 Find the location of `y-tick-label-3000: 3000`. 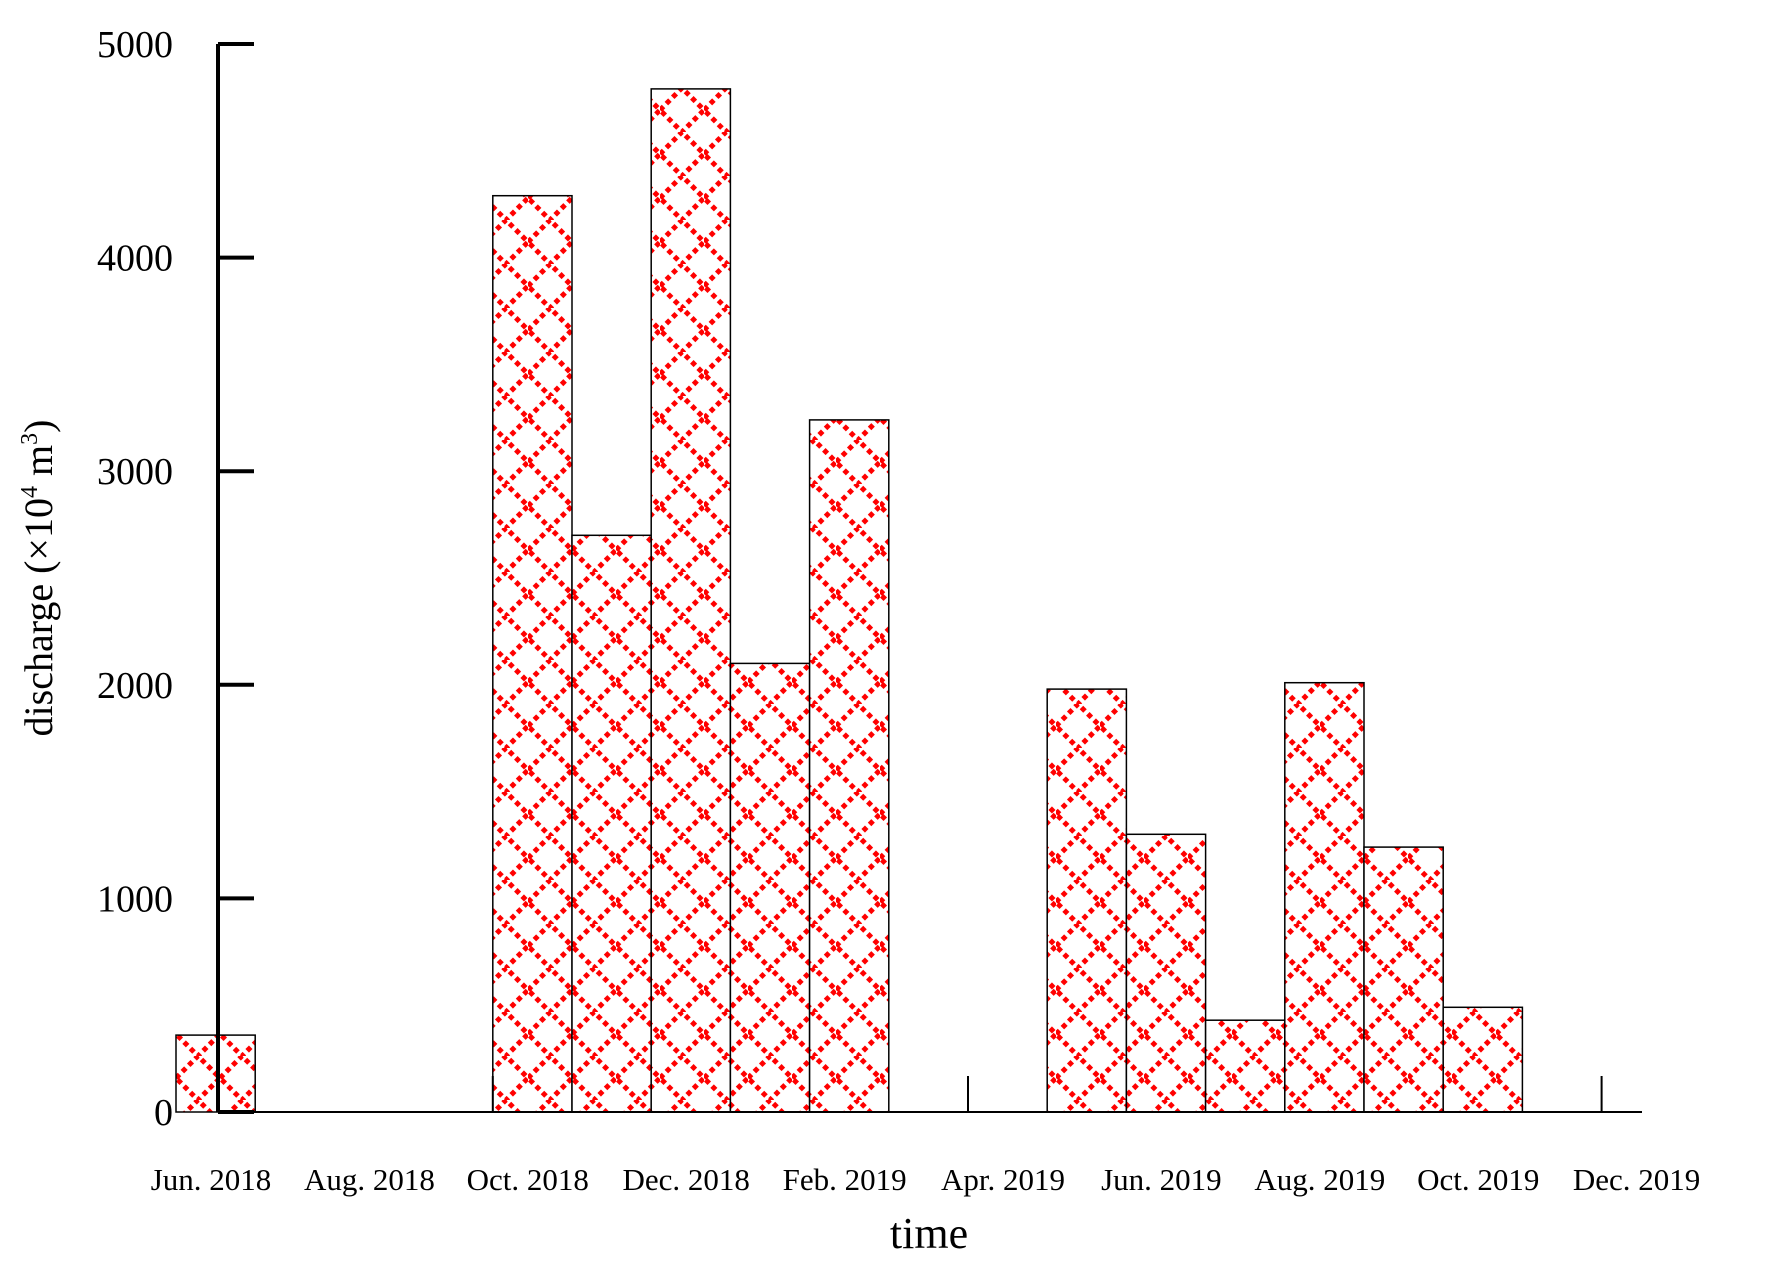

y-tick-label-3000: 3000 is located at coordinates (135, 472).